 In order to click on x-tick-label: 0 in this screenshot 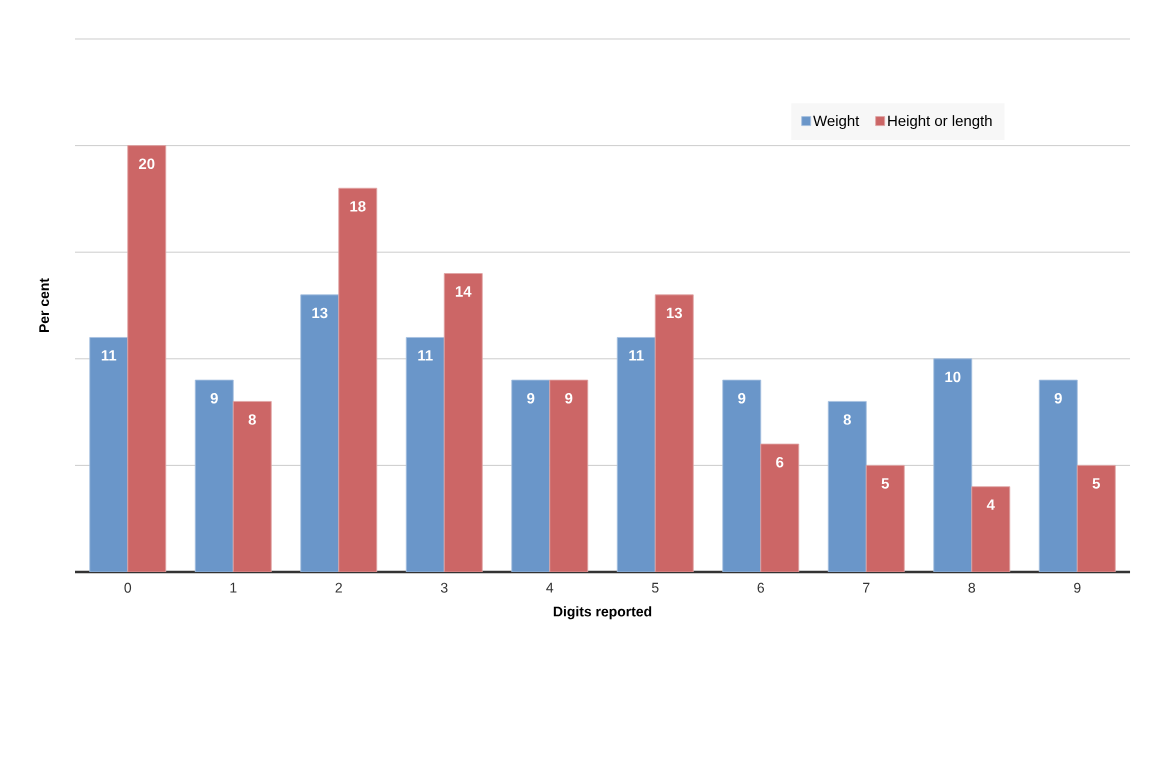, I will do `click(128, 587)`.